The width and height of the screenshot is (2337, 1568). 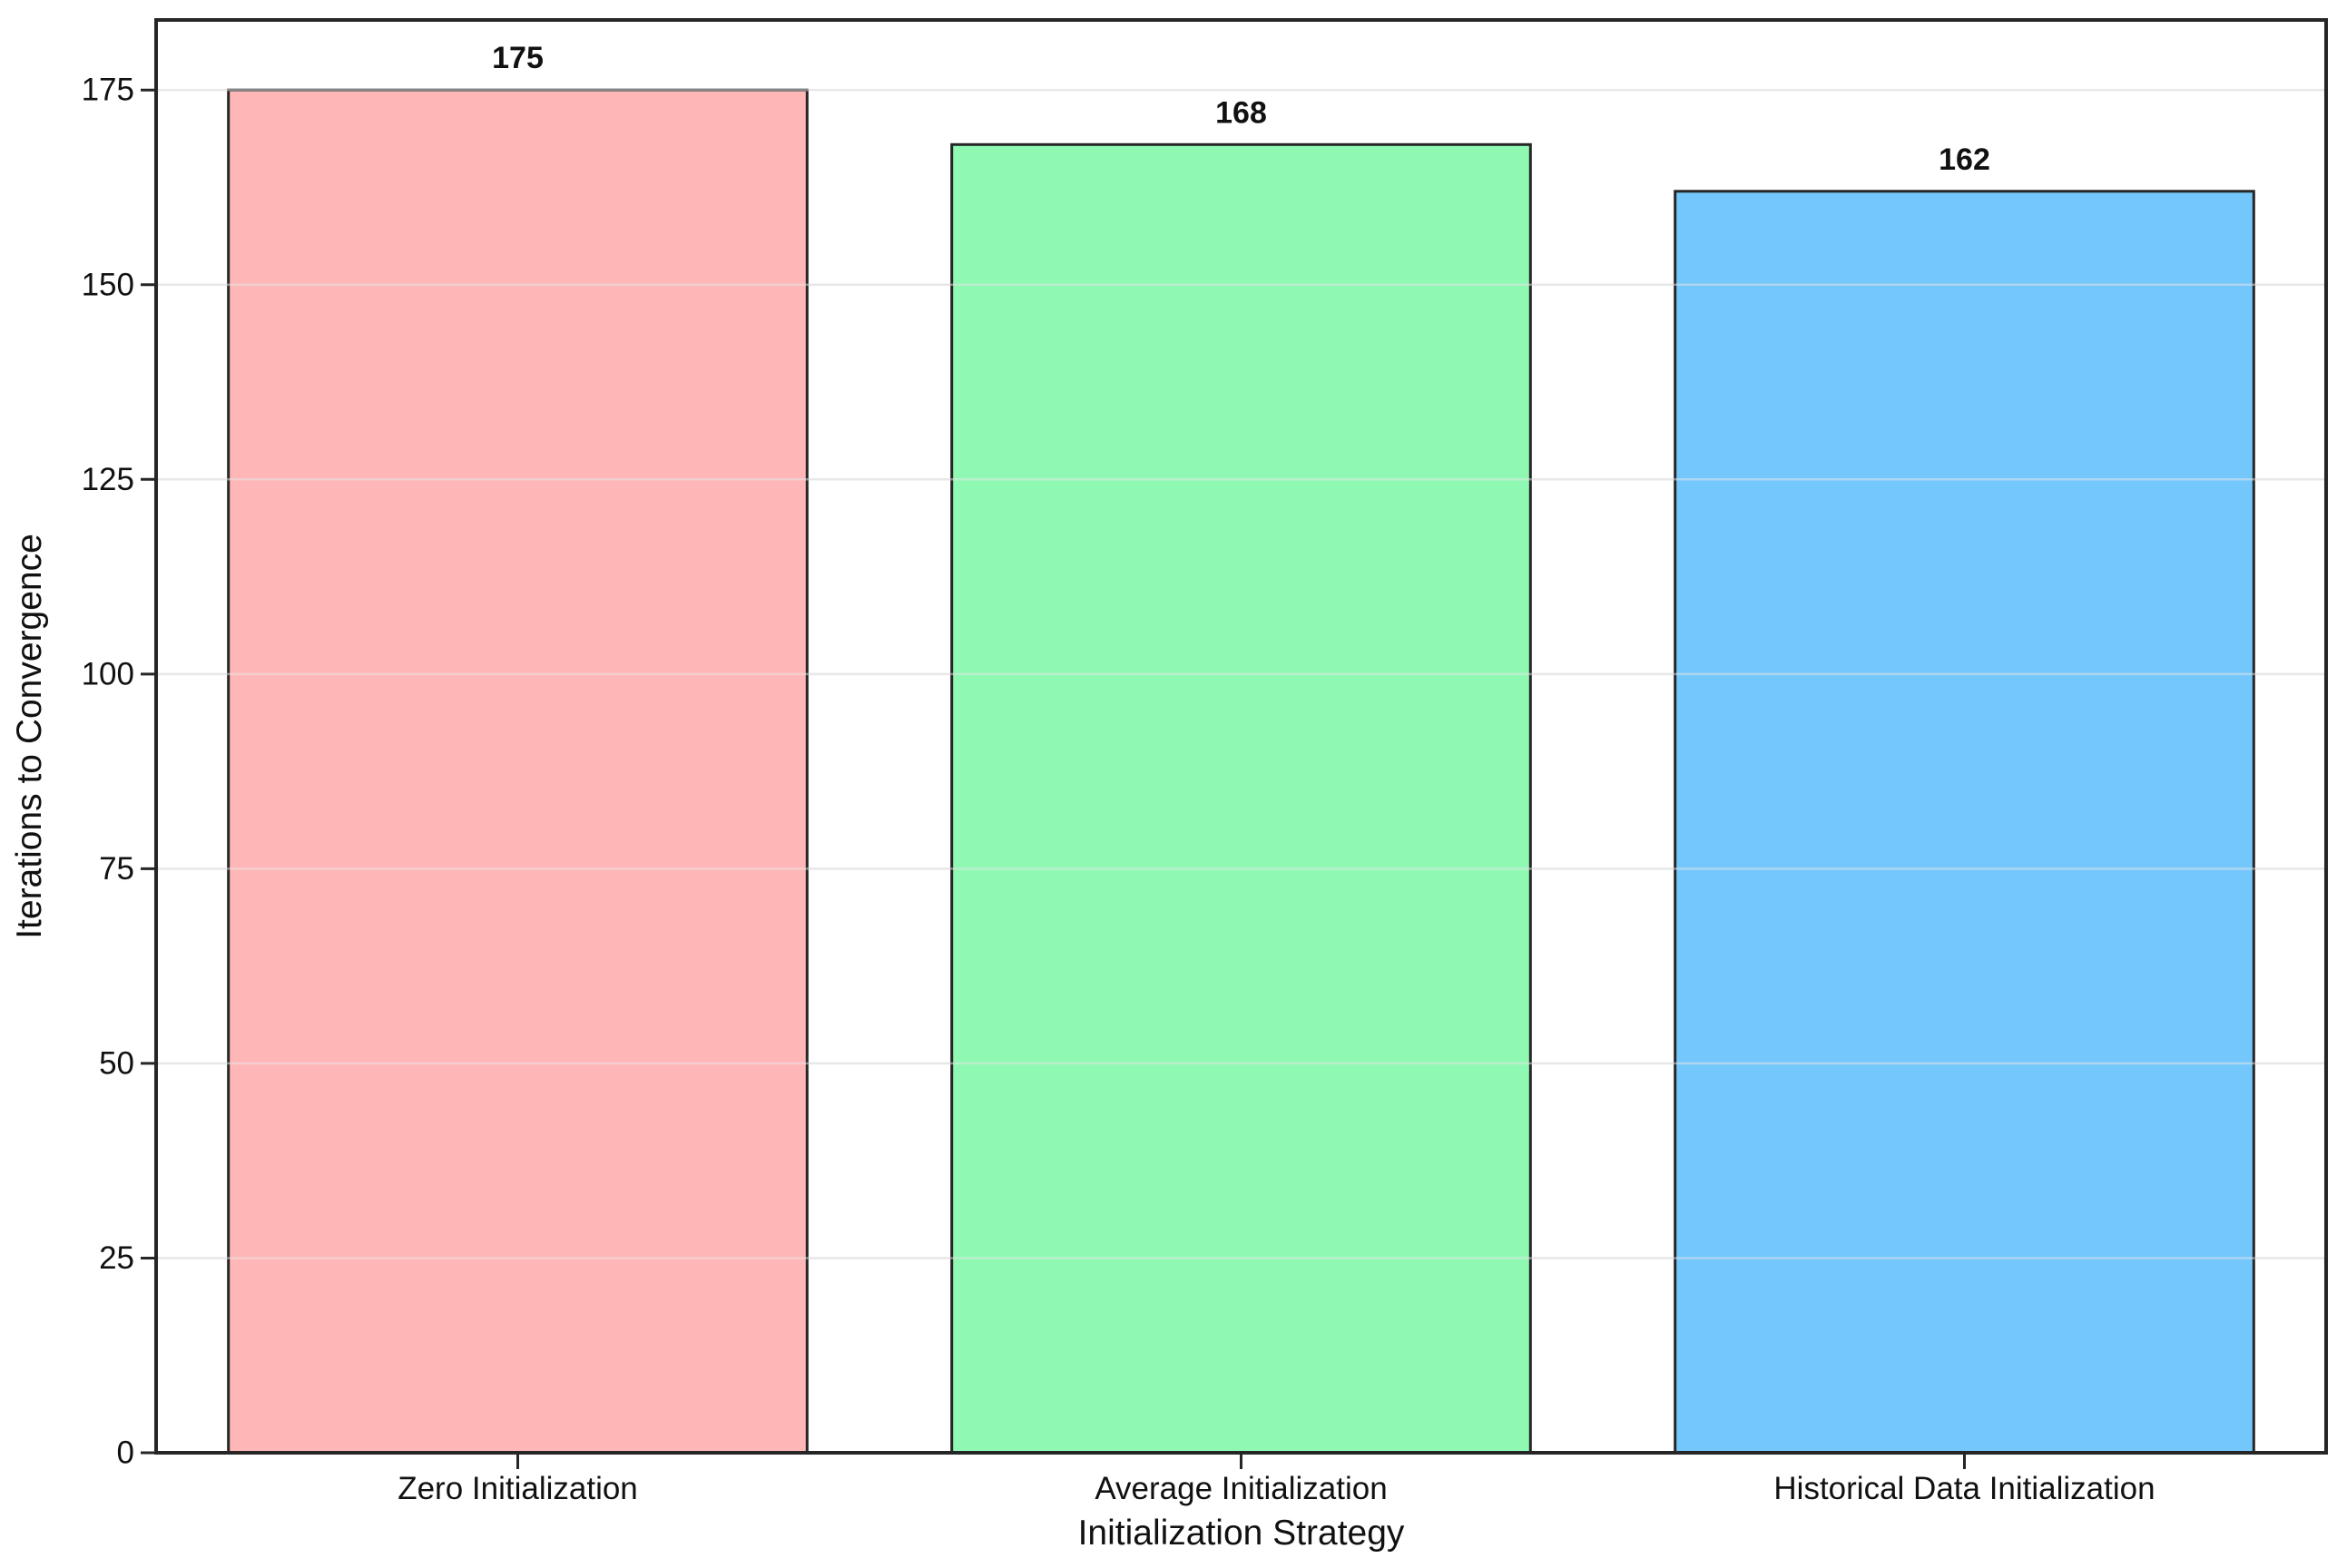 What do you see at coordinates (29, 736) in the screenshot?
I see `y-axis-title: Iterations to Convergence` at bounding box center [29, 736].